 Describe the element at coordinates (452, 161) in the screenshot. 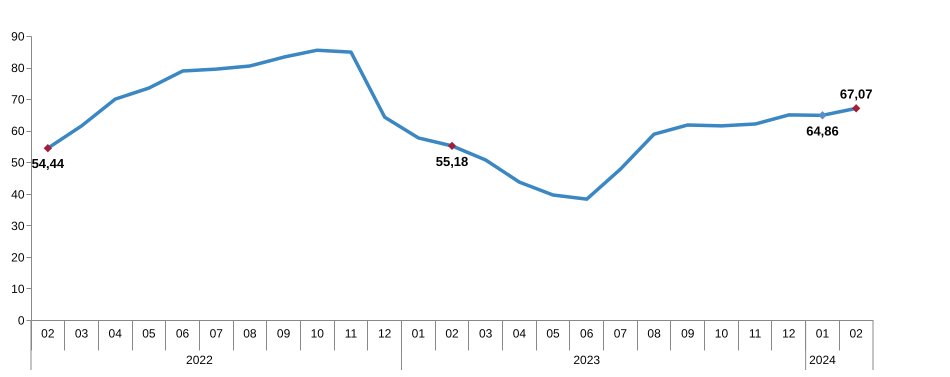

I see `data-label: 55,18` at that location.